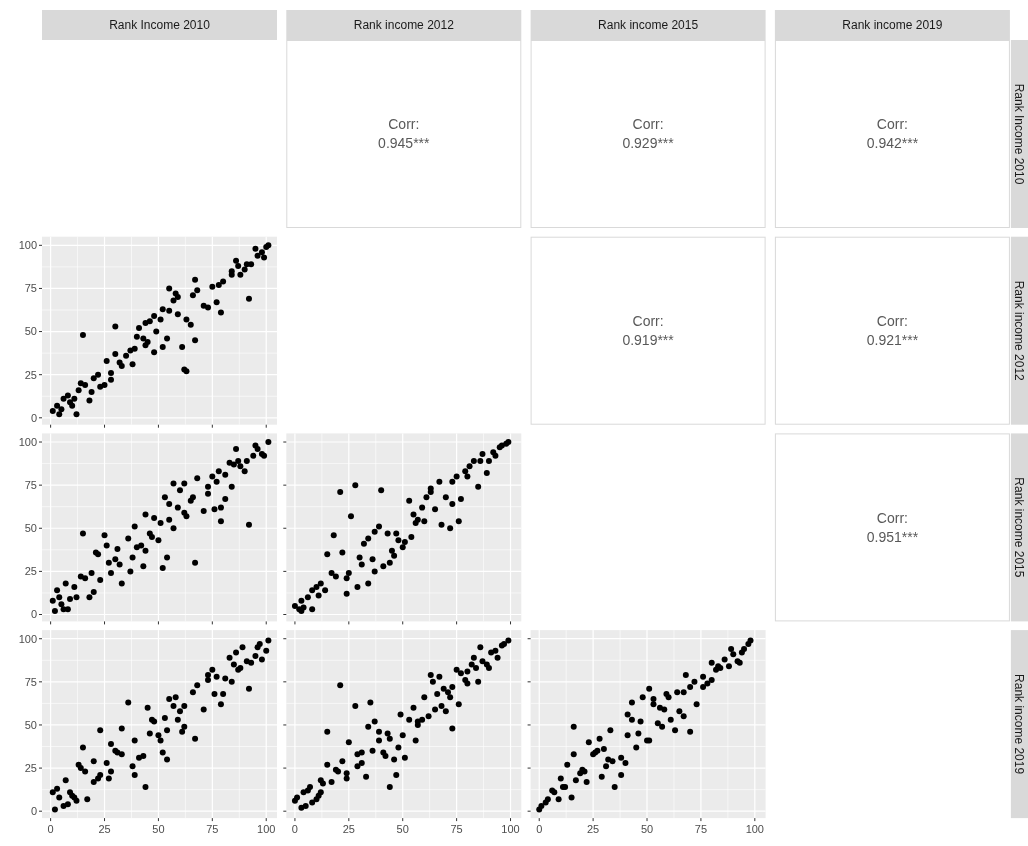 The height and width of the screenshot is (846, 1028). What do you see at coordinates (892, 340) in the screenshot?
I see `text: 0.921***` at bounding box center [892, 340].